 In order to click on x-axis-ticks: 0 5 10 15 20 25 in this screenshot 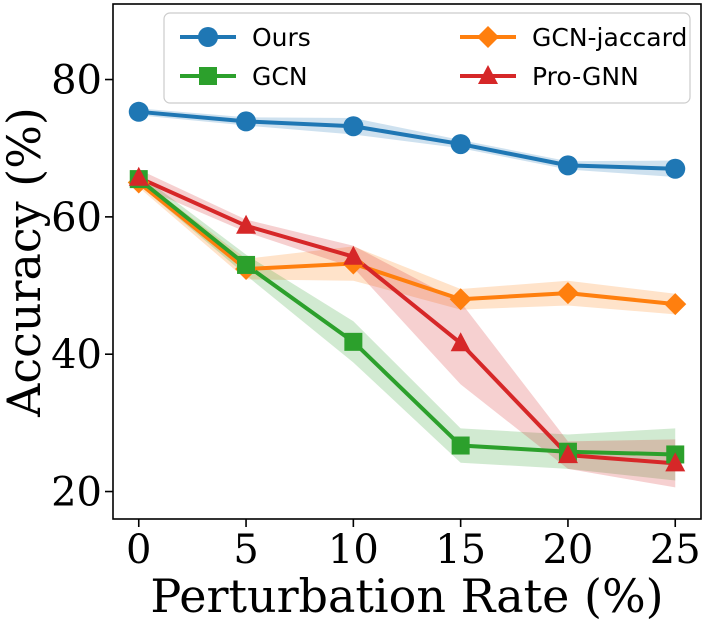, I will do `click(413, 546)`.